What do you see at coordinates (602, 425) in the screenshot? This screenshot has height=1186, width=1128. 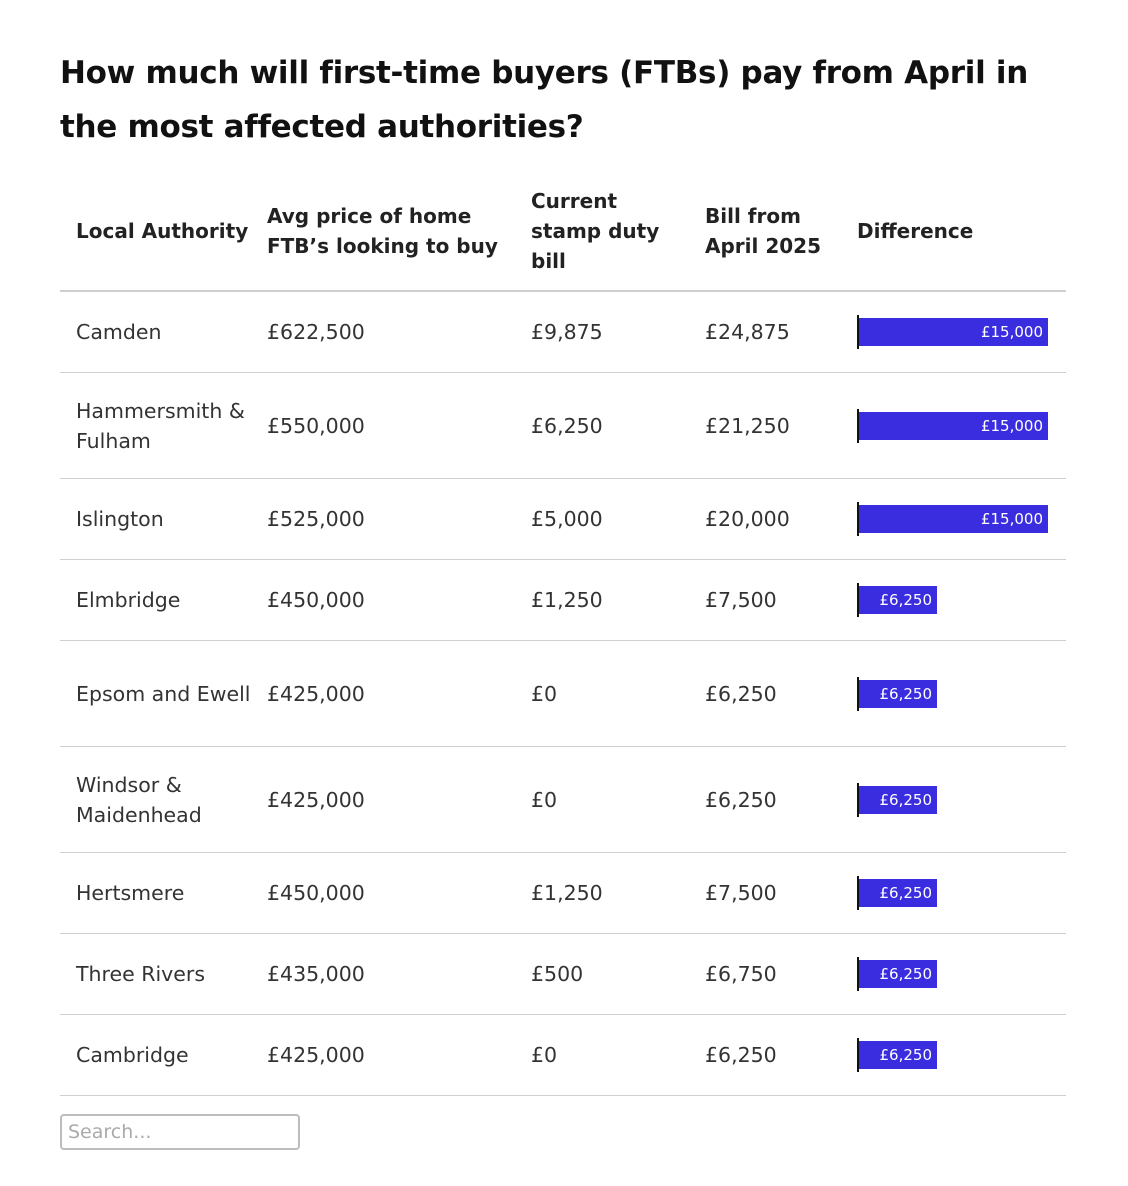 I see `cell-current-bill: £6,250` at bounding box center [602, 425].